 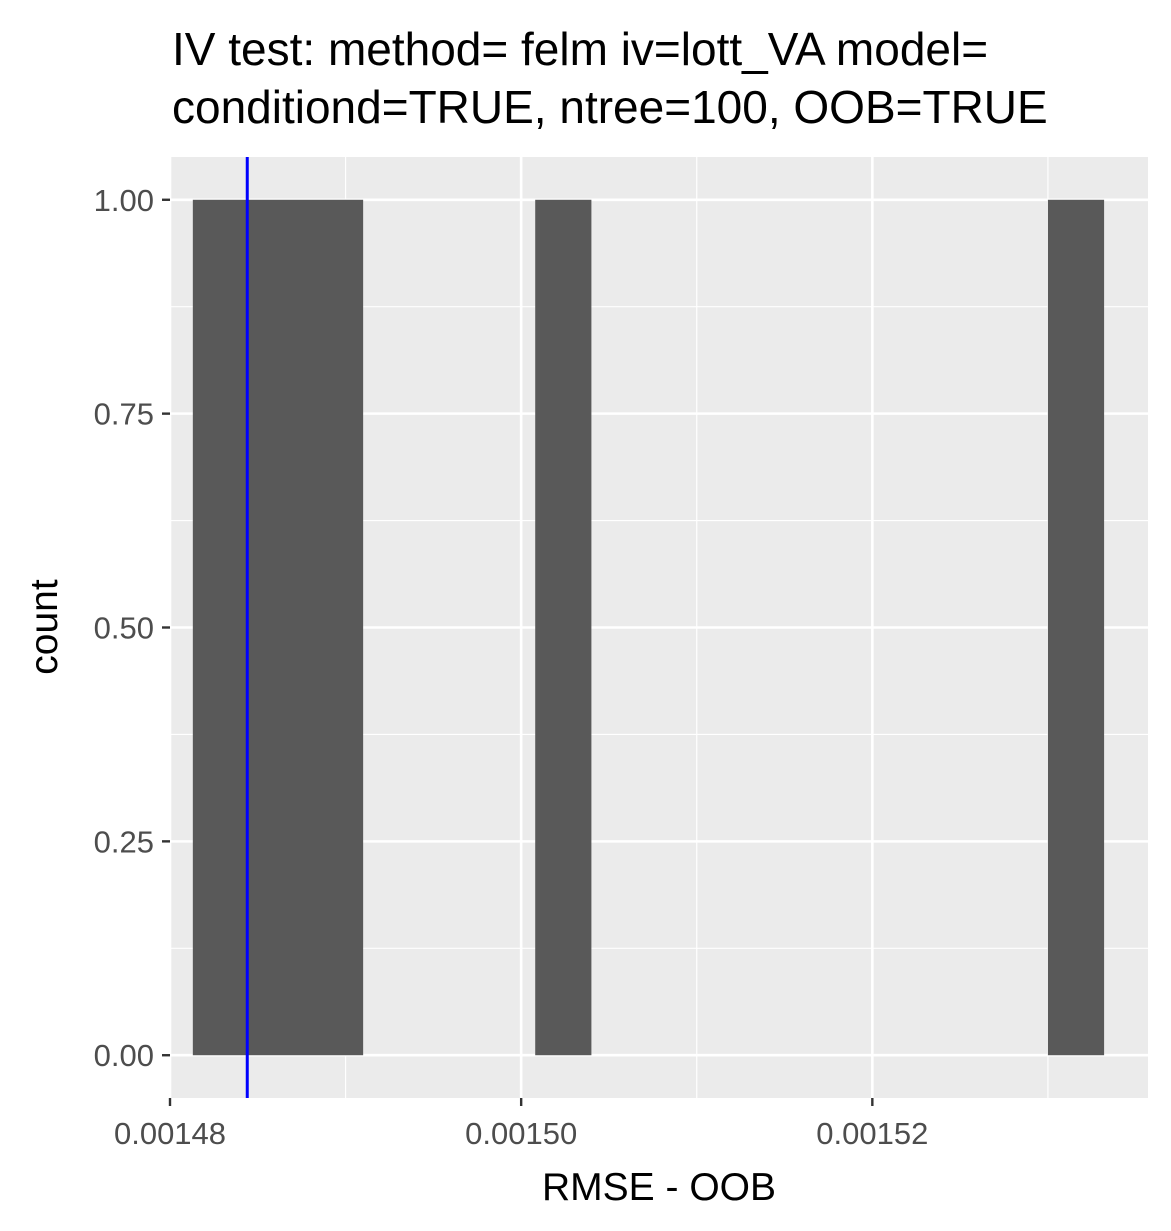 I want to click on y-tick-label: 0.00, so click(x=124, y=1055).